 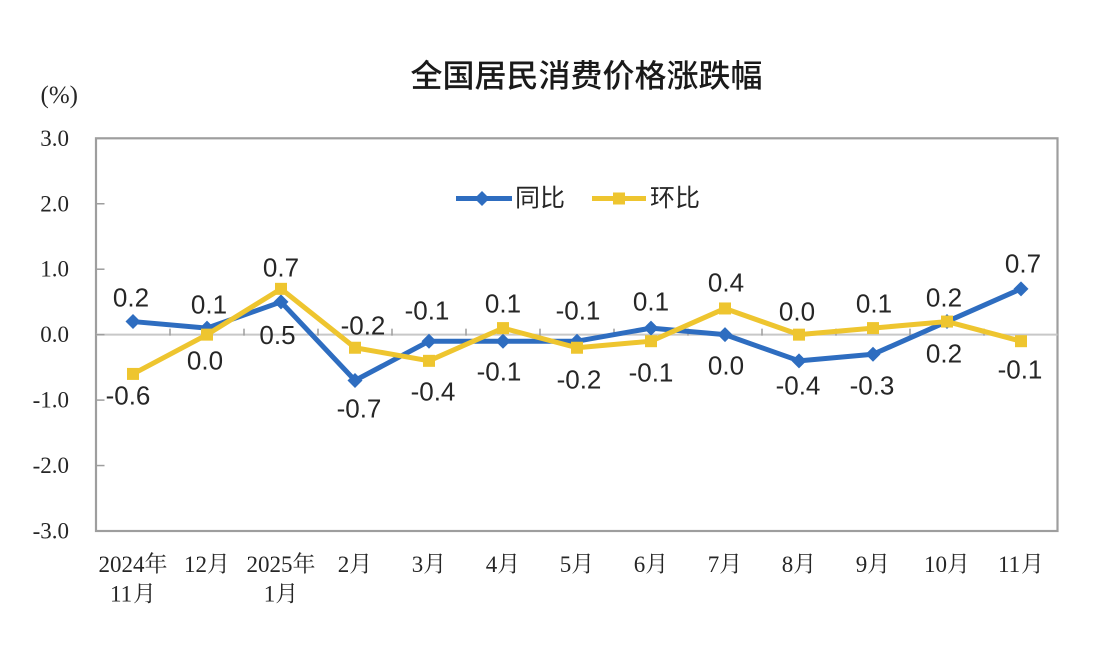 What do you see at coordinates (277, 335) in the screenshot?
I see `svg-text: 0.5` at bounding box center [277, 335].